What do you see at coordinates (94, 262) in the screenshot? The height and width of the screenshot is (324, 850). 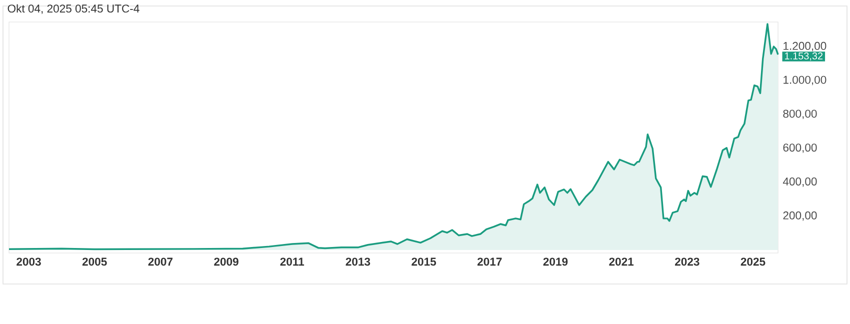 I see `x-tick-label: 2005` at bounding box center [94, 262].